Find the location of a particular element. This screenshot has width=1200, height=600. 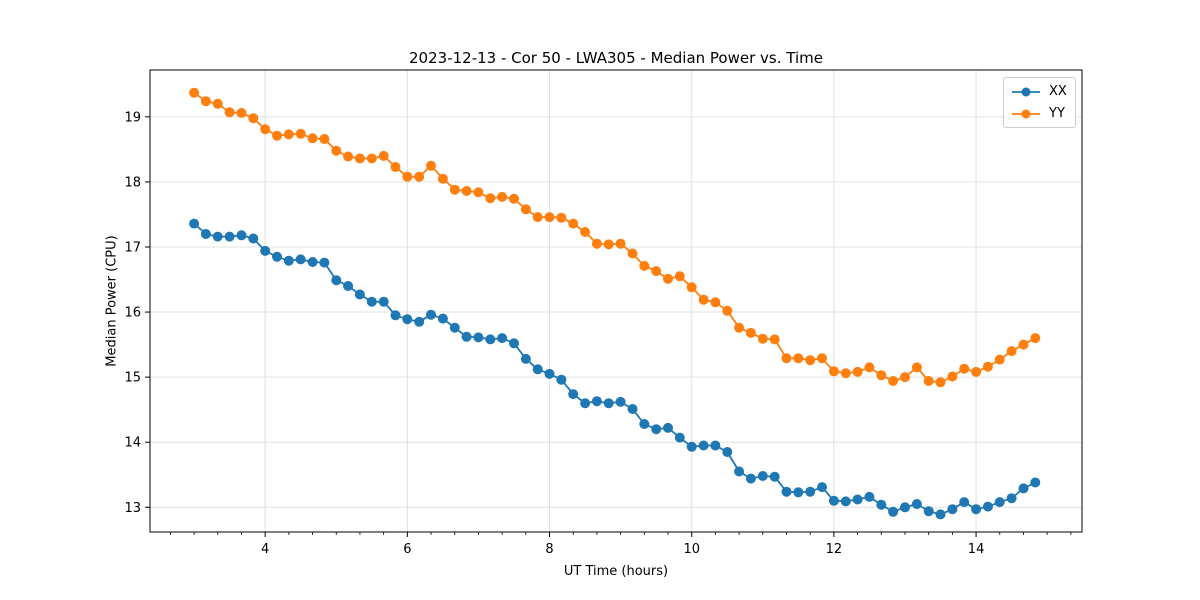

x-tick-label: 14 is located at coordinates (976, 549).